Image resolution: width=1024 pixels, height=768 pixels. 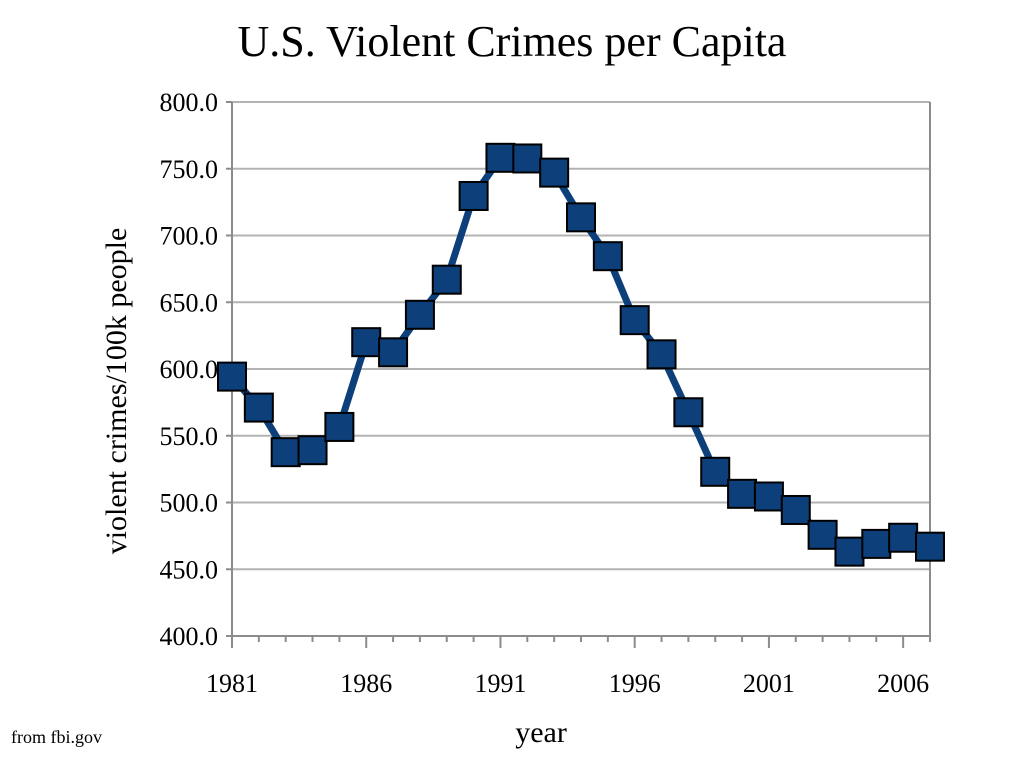 I want to click on y-tick-label: 750.0, so click(x=189, y=169).